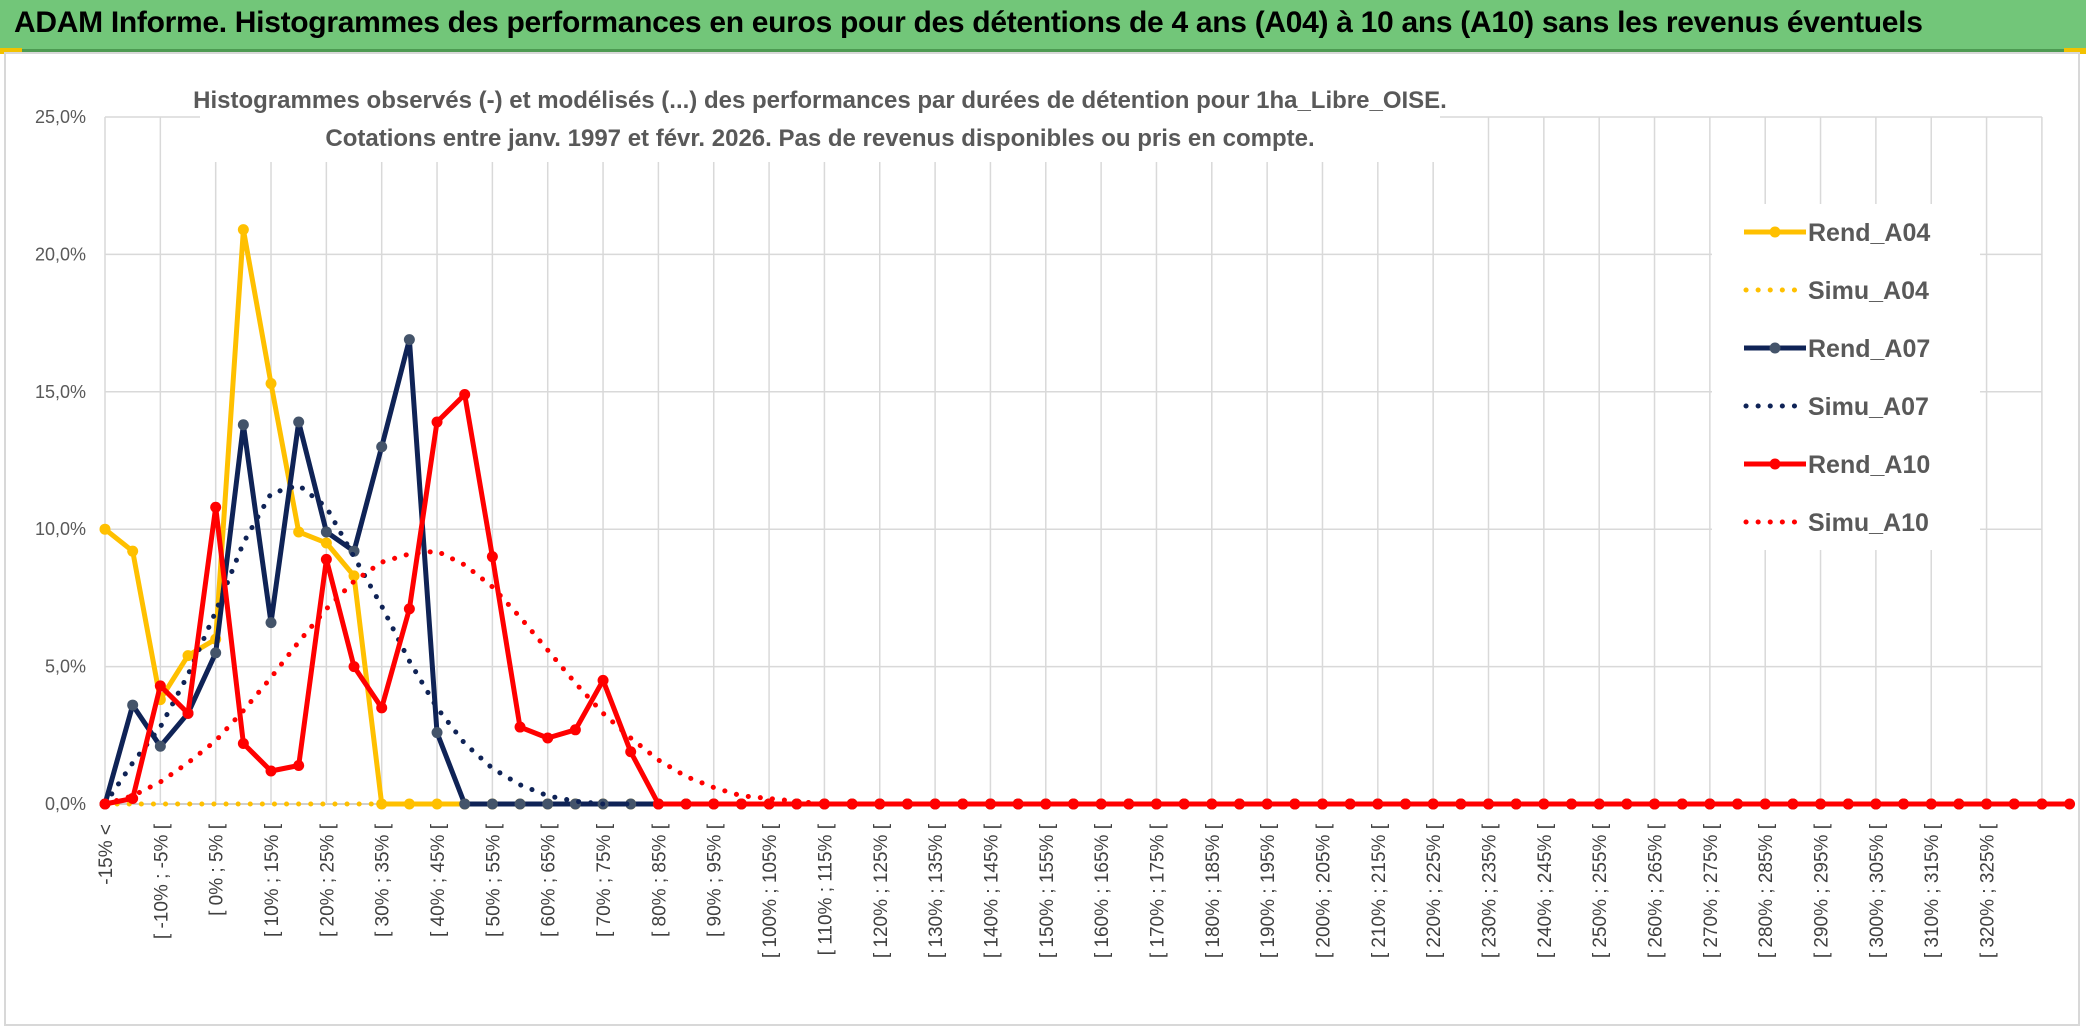 This screenshot has height=1031, width=2086. Describe the element at coordinates (1102, 890) in the screenshot. I see `x-tick-label: [ 160% ; 165% [` at that location.